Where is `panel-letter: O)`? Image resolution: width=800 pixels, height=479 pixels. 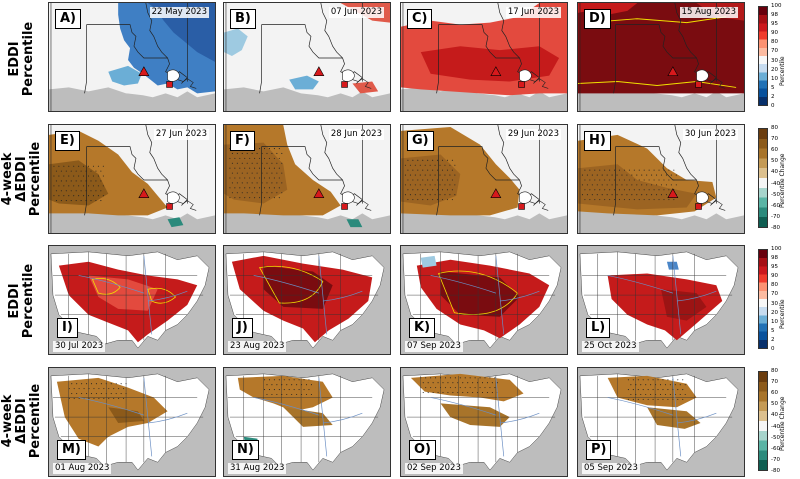
panel-letter: O) is located at coordinates (422, 450).